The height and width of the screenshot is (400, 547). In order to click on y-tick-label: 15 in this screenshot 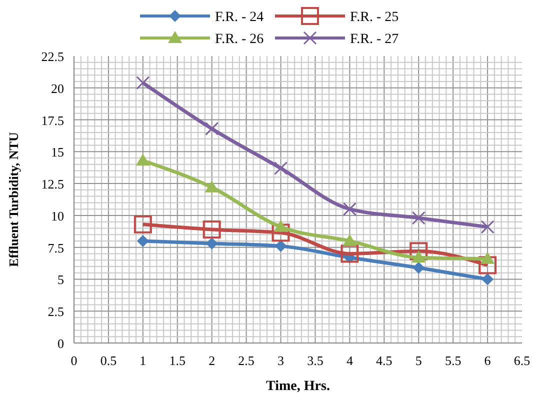, I will do `click(57, 152)`.